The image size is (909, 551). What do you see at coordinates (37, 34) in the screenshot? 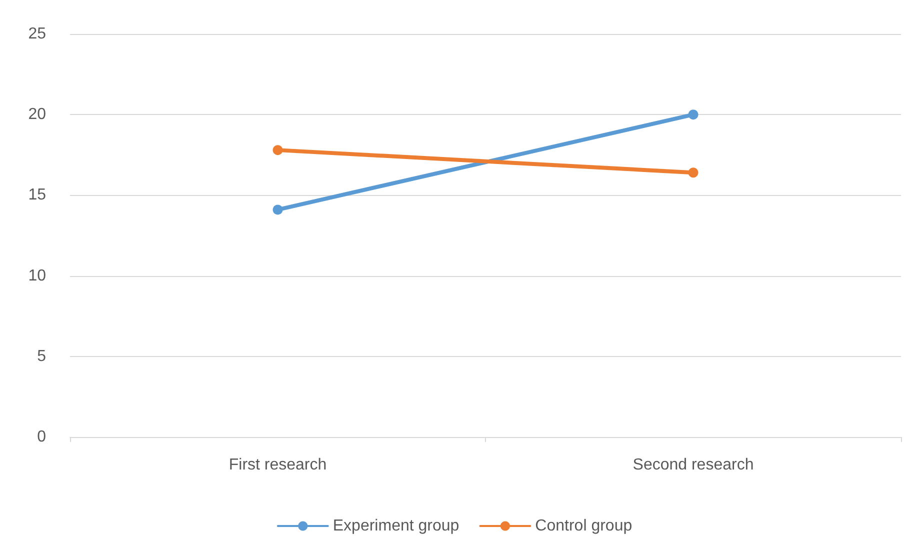
I see `y-tick-label: 25` at bounding box center [37, 34].